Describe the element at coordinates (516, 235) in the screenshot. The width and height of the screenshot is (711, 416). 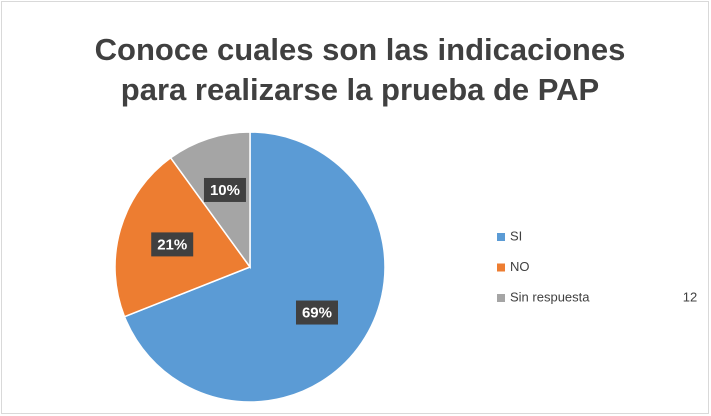
I see `legend-label: SI` at that location.